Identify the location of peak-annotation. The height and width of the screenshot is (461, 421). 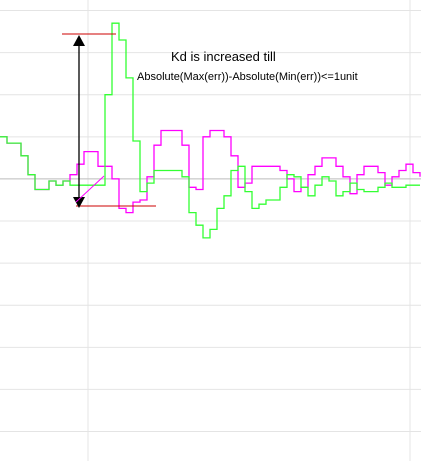
(109, 120).